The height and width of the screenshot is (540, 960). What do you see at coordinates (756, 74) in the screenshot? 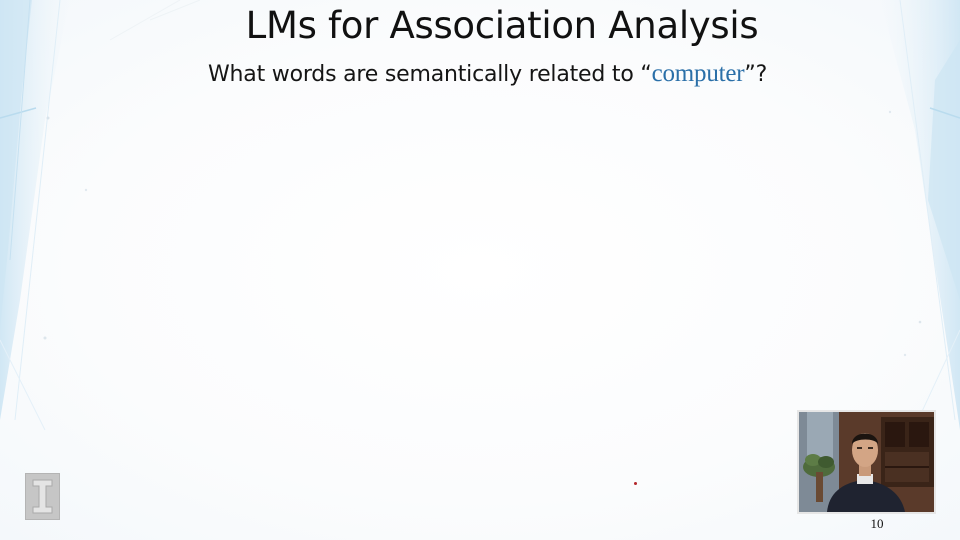
I see `question-suffix: ”?` at bounding box center [756, 74].